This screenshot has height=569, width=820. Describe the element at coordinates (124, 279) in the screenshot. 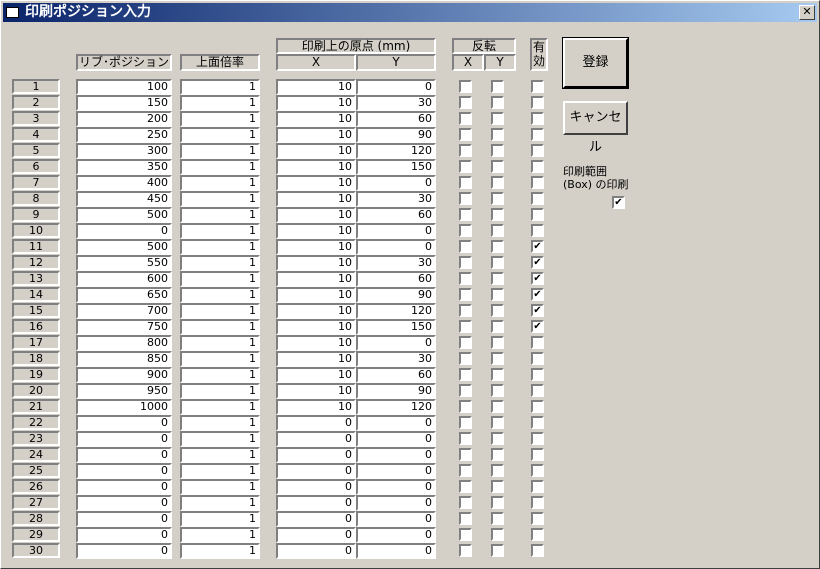

I see `ribbon-position-input: 600` at that location.